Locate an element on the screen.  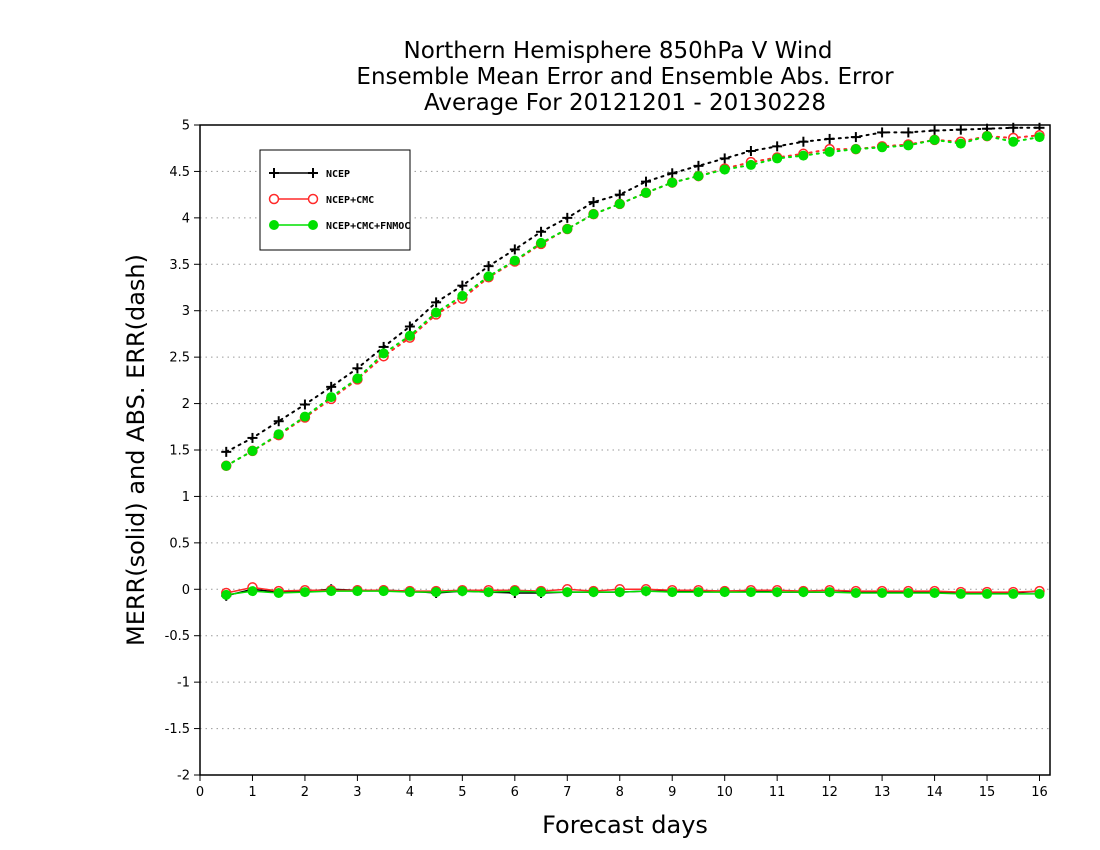
x-axis-label: Forecast days is located at coordinates (625, 825).